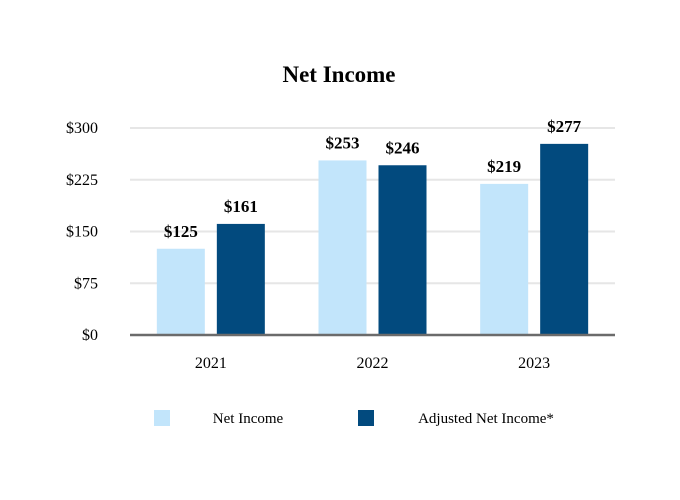 This screenshot has width=680, height=500. What do you see at coordinates (504, 166) in the screenshot?
I see `data-label: $219` at bounding box center [504, 166].